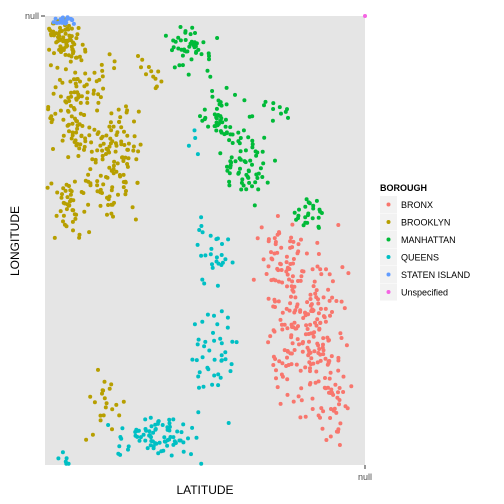  What do you see at coordinates (406, 204) in the screenshot?
I see `legend-item-bronx: BRONX` at bounding box center [406, 204].